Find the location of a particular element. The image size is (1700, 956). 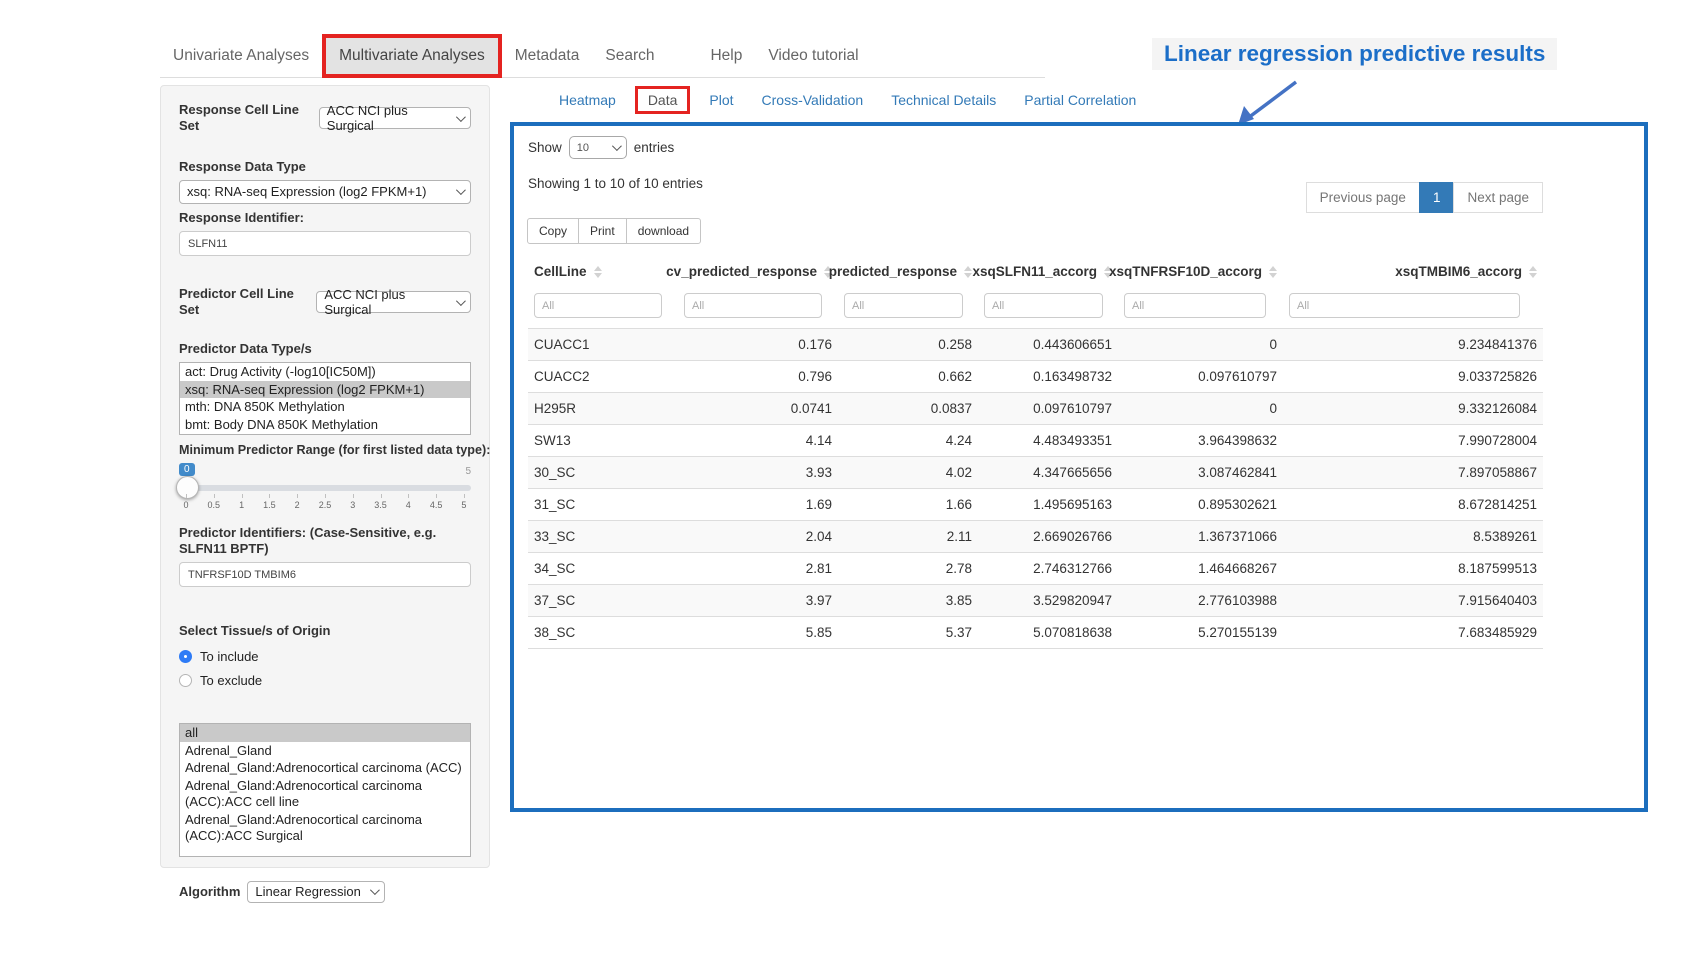

slider-tick: 0 is located at coordinates (186, 501).